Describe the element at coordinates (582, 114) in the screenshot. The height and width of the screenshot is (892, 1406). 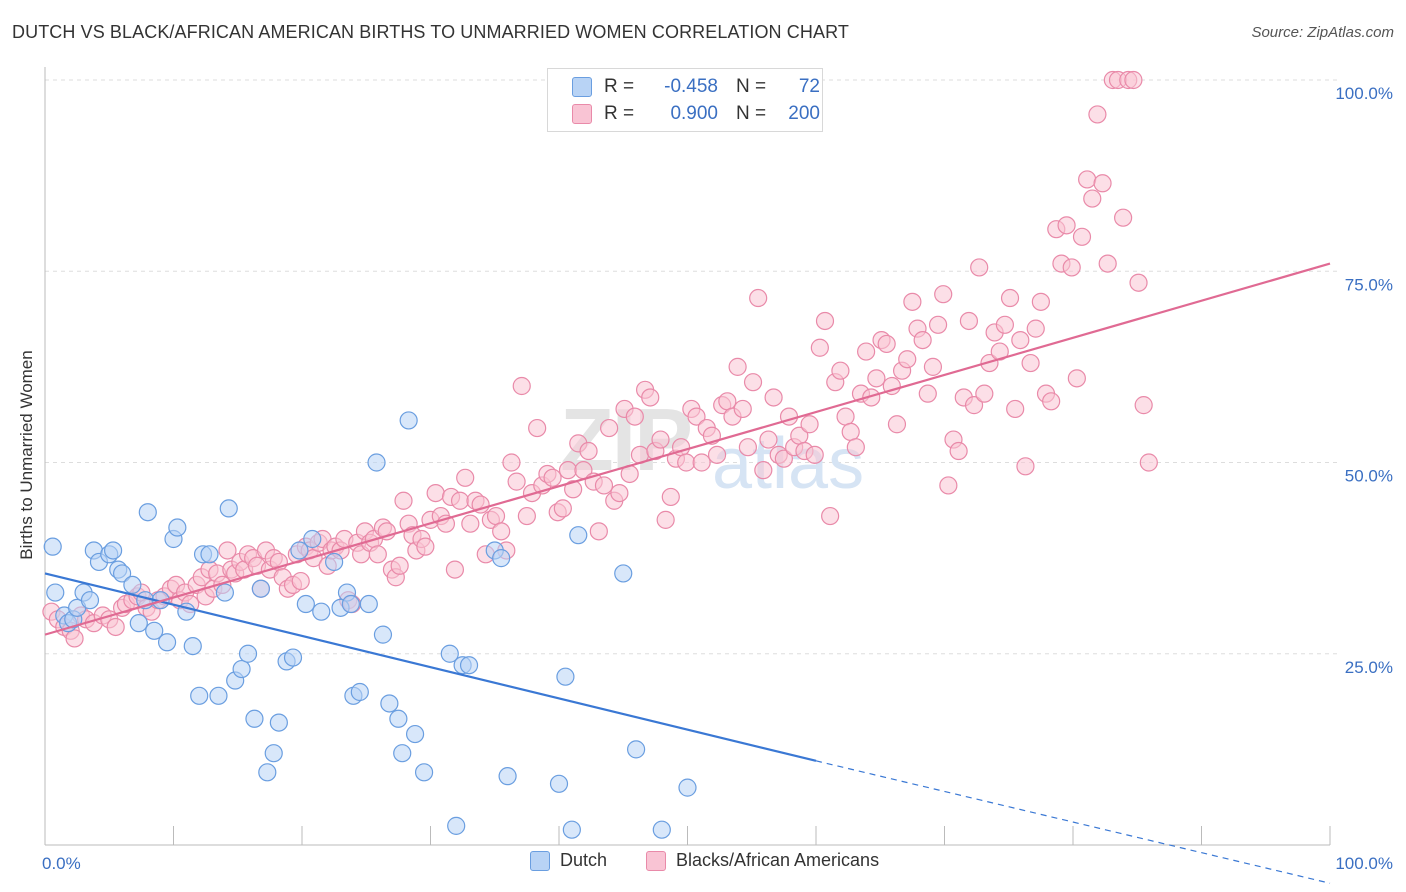
I see `legend-swatch-black` at that location.